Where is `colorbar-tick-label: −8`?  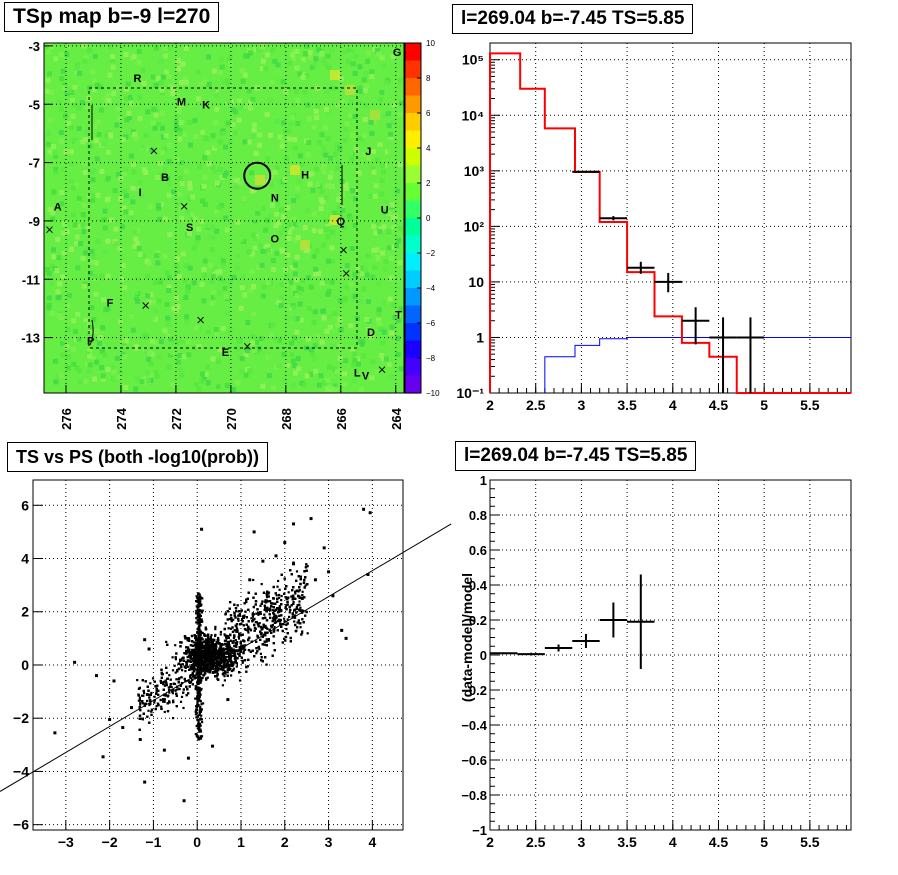
colorbar-tick-label: −8 is located at coordinates (431, 358).